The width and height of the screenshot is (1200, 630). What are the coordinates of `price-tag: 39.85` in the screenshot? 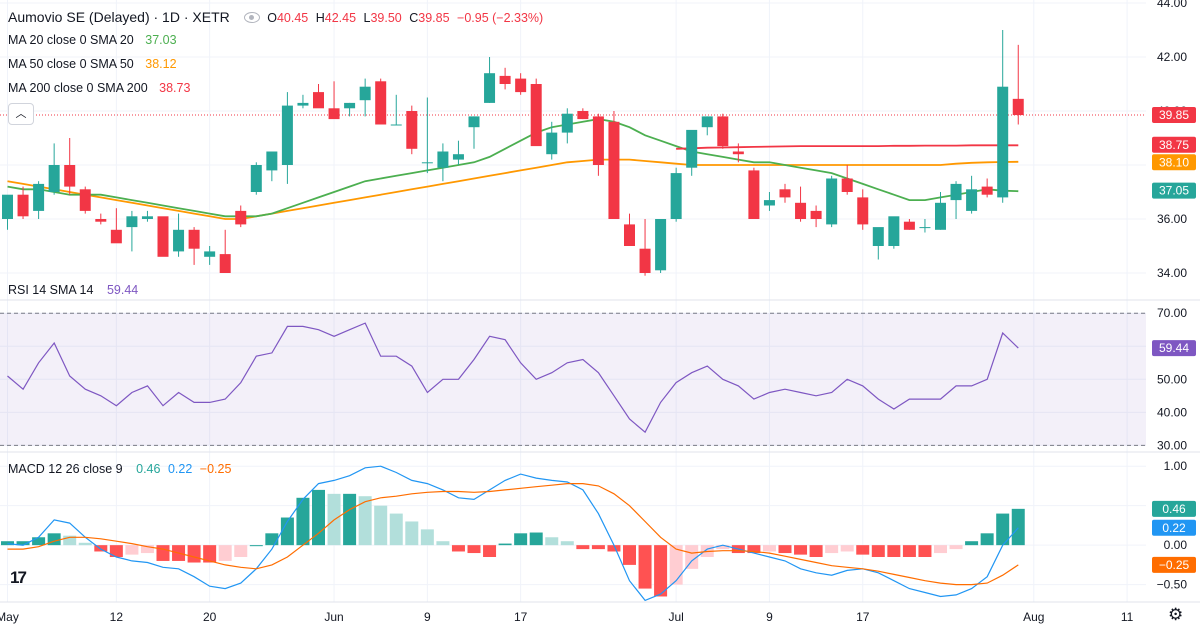 It's located at (1174, 115).